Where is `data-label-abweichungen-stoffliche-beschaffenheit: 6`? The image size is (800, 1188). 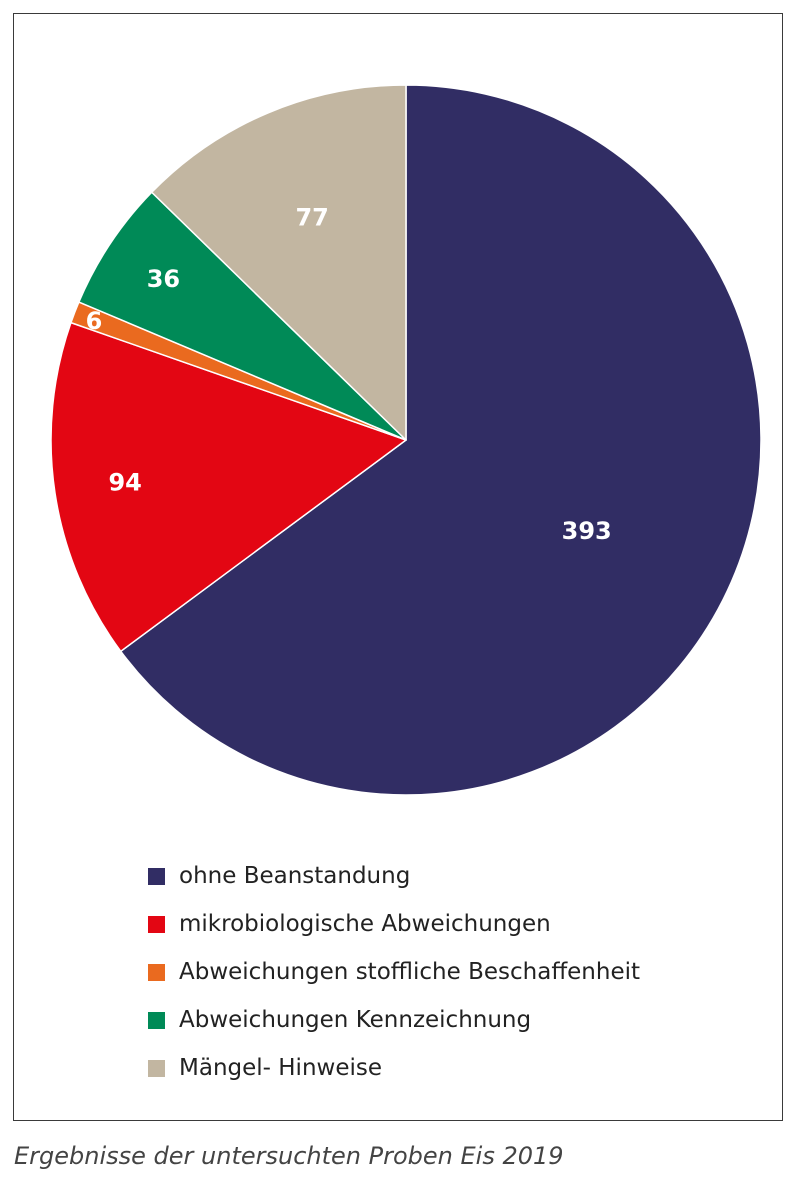 data-label-abweichungen-stoffliche-beschaffenheit: 6 is located at coordinates (94, 321).